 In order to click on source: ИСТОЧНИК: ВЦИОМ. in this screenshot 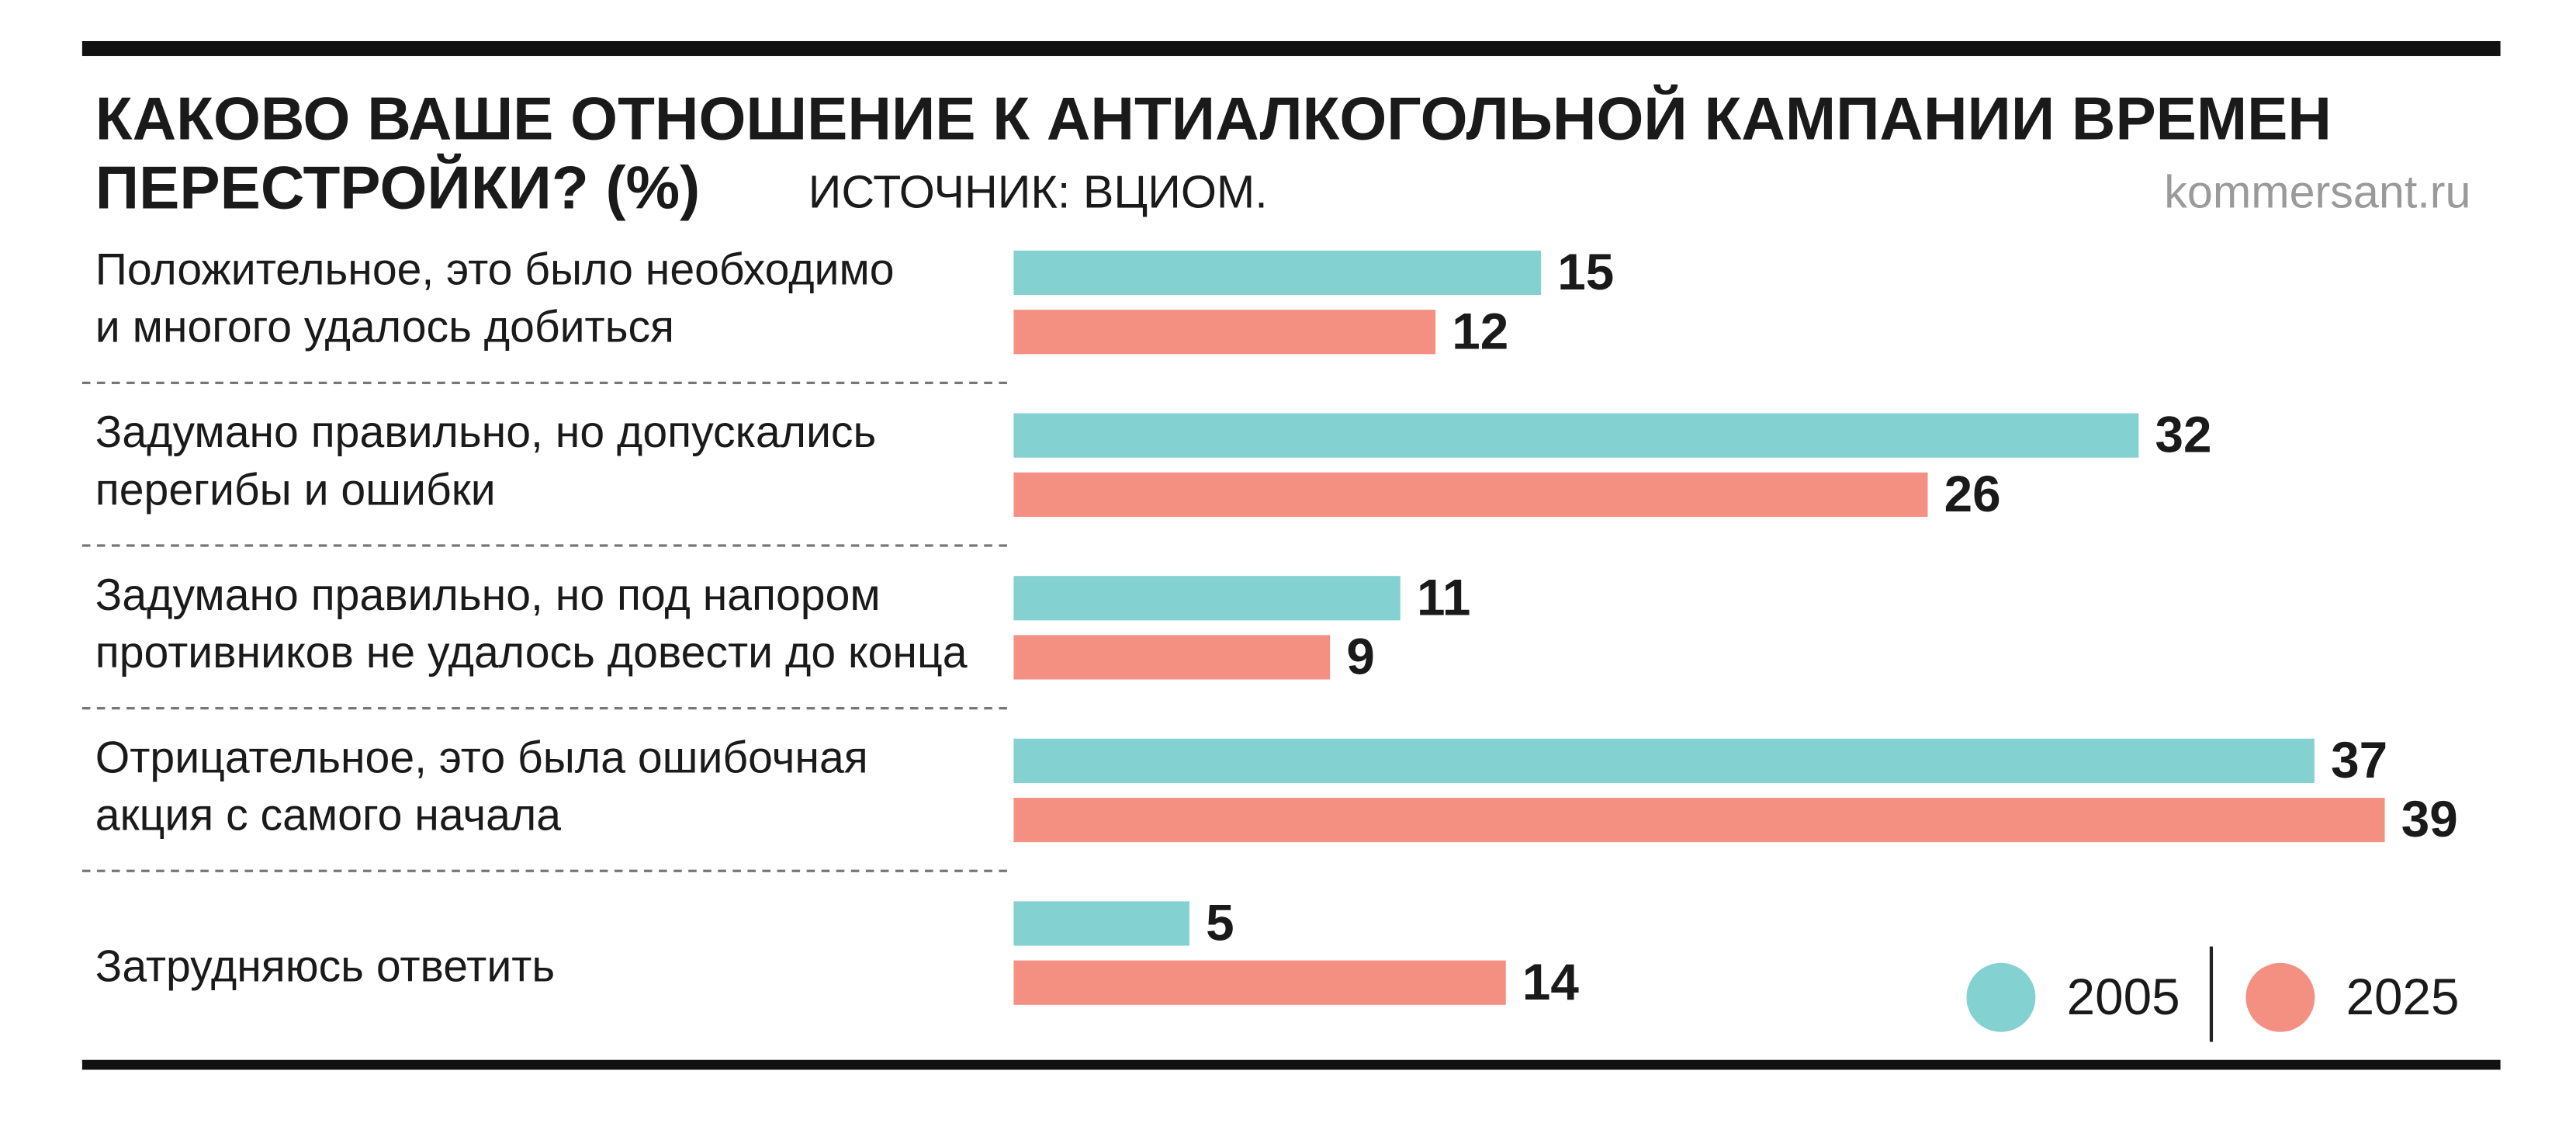, I will do `click(1038, 192)`.